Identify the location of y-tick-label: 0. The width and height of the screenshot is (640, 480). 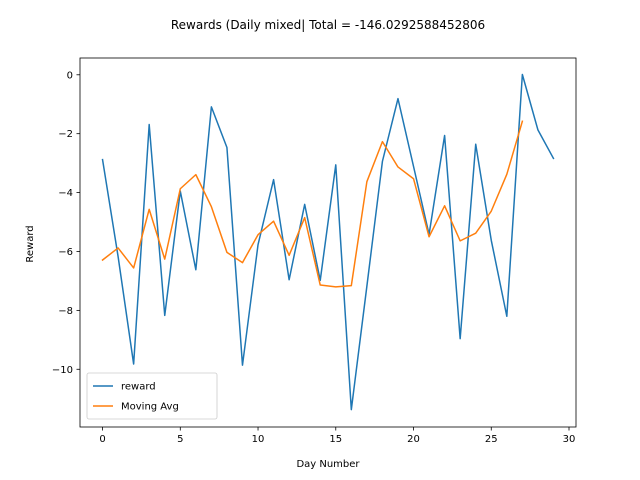
(70, 75).